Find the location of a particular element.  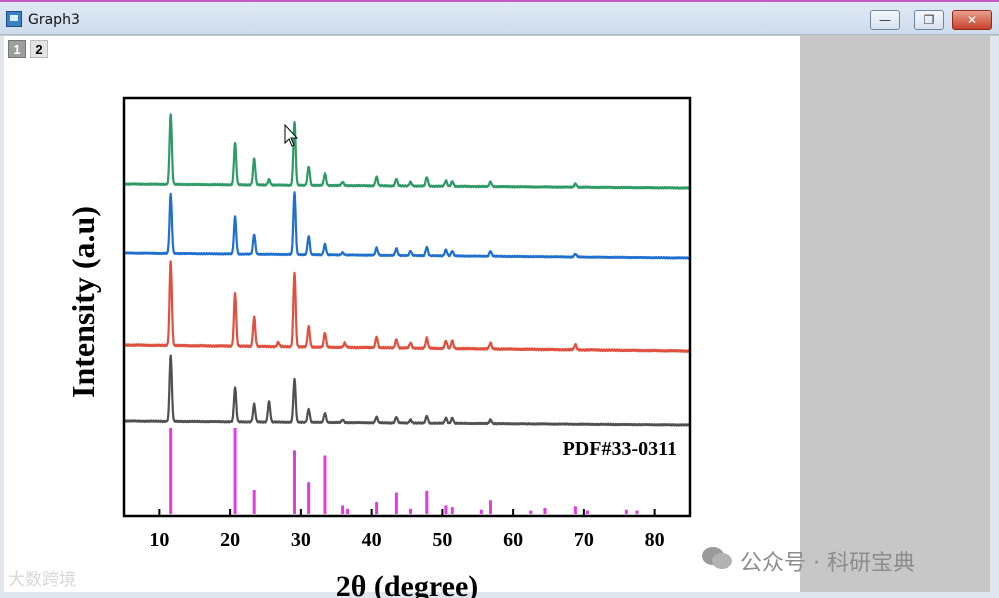

reference-pattern is located at coordinates (404, 471).